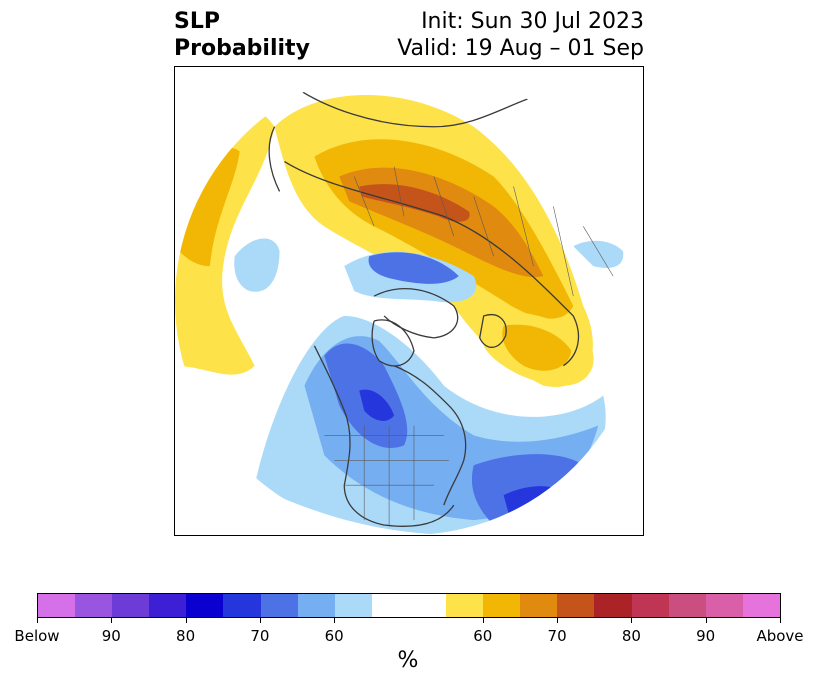 This screenshot has width=819, height=686. Describe the element at coordinates (408, 660) in the screenshot. I see `colorbar-unit-label: %` at that location.